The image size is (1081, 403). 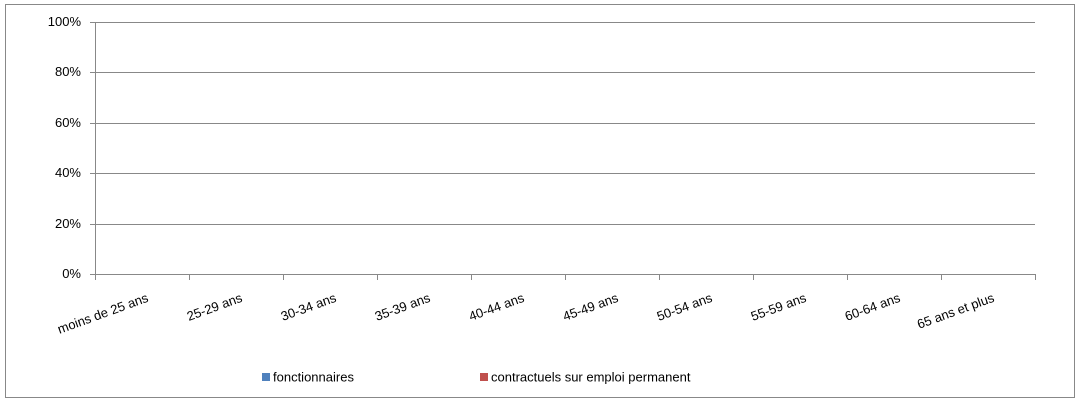 What do you see at coordinates (68, 223) in the screenshot?
I see `y-tick-label: 20%` at bounding box center [68, 223].